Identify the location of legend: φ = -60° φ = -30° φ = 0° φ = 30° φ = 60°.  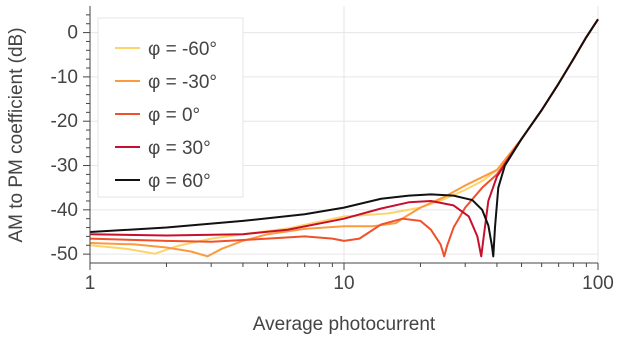
(170, 107).